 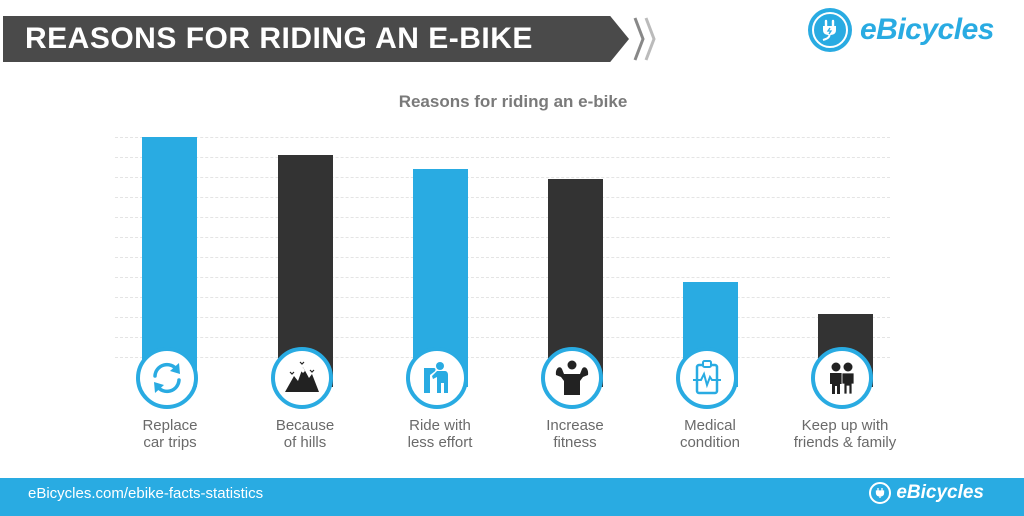 What do you see at coordinates (302, 378) in the screenshot?
I see `mountains-icon` at bounding box center [302, 378].